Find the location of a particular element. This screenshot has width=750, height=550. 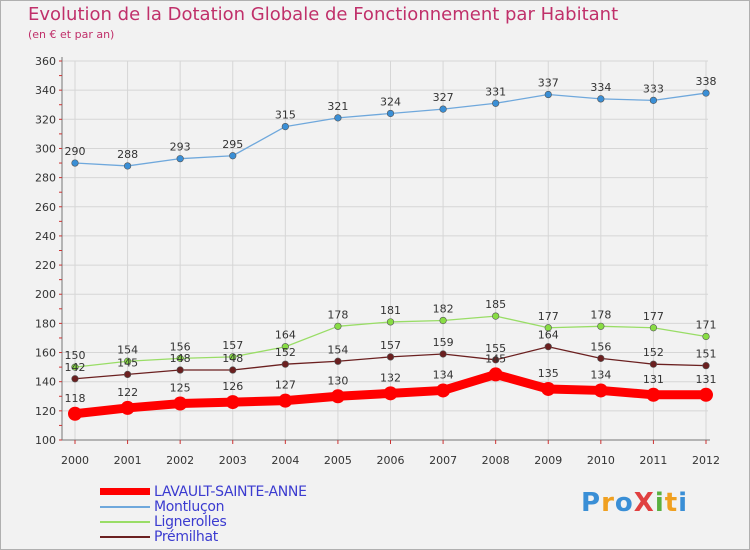

data-label-premilhat-2002: 148 is located at coordinates (180, 358).